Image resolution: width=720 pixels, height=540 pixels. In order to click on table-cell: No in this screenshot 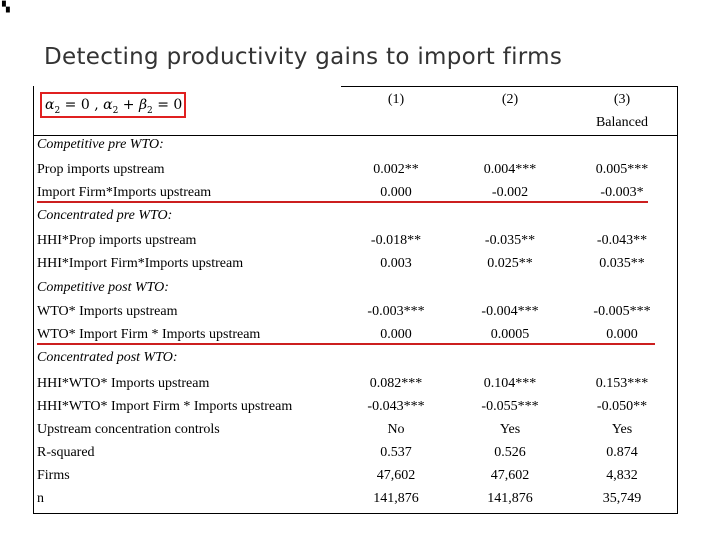, I will do `click(396, 429)`.